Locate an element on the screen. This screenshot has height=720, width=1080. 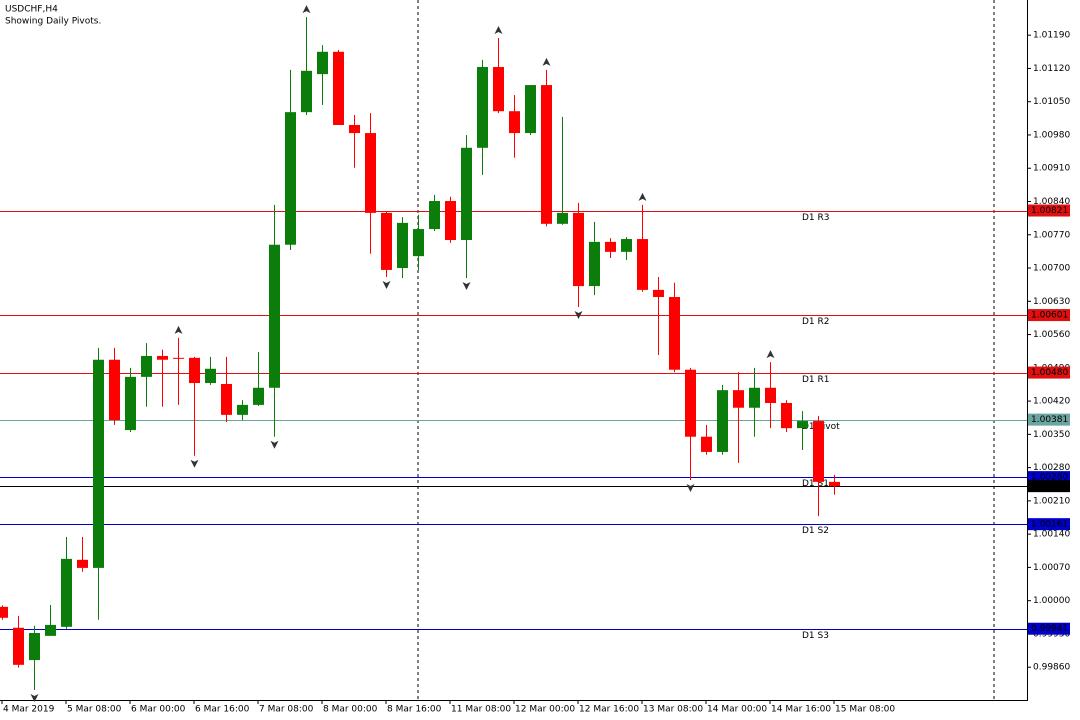
y-tick-label: 1.00560 is located at coordinates (1051, 335).